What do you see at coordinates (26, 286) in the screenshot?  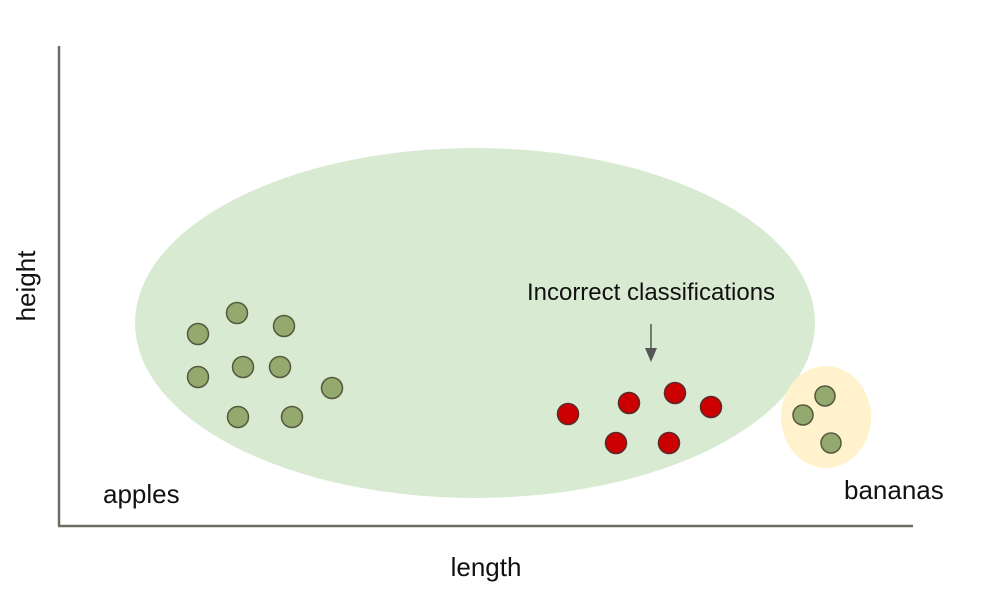 I see `y-axis-label: height` at bounding box center [26, 286].